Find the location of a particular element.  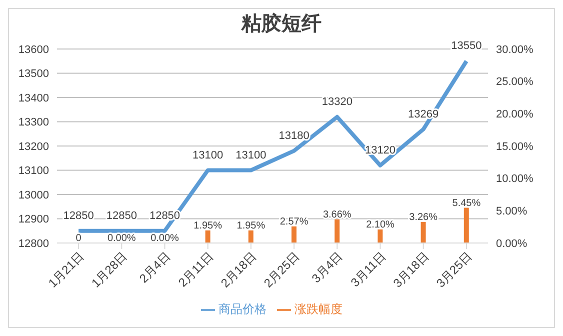

y-tick-label: 13600 is located at coordinates (33, 50).